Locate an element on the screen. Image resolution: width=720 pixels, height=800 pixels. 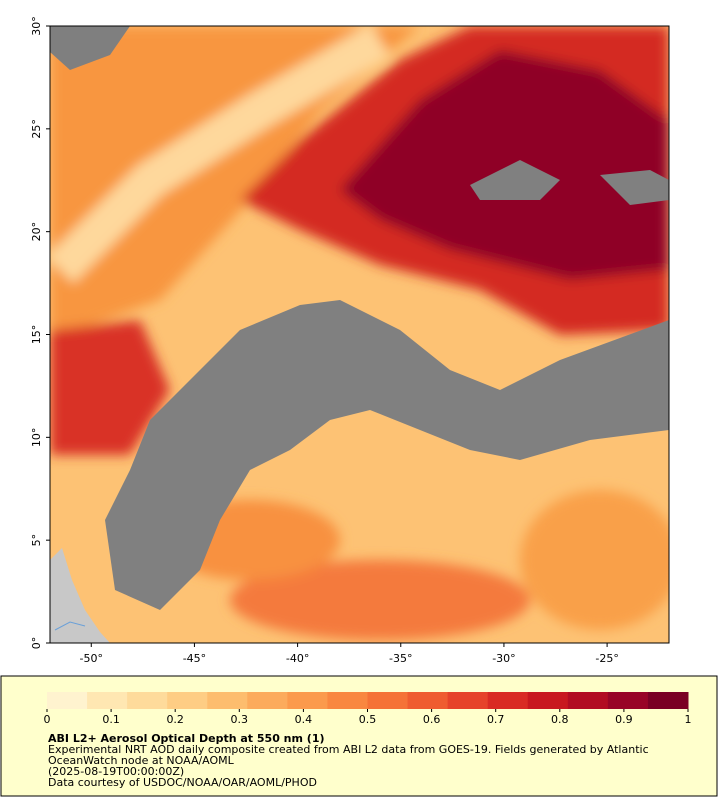
colorbar-tick-label: 0.7 is located at coordinates (496, 719).